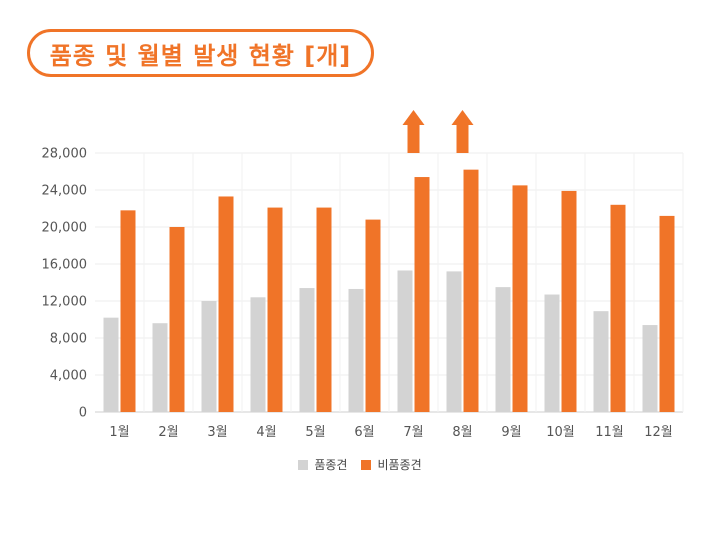 Image resolution: width=720 pixels, height=540 pixels. Describe the element at coordinates (560, 432) in the screenshot. I see `x-tick-label: 10월` at that location.